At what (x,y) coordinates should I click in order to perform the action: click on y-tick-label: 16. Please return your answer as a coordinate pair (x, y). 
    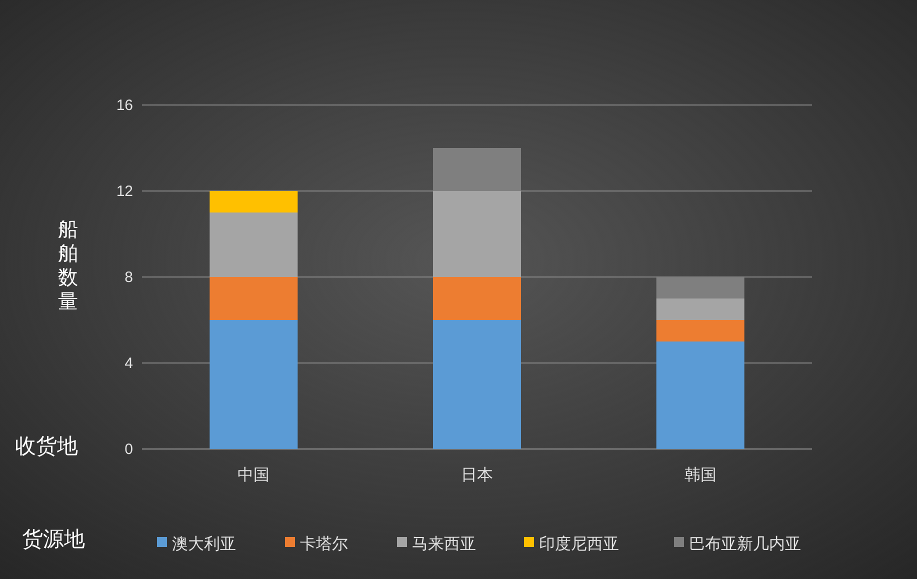
    Looking at the image, I should click on (124, 105).